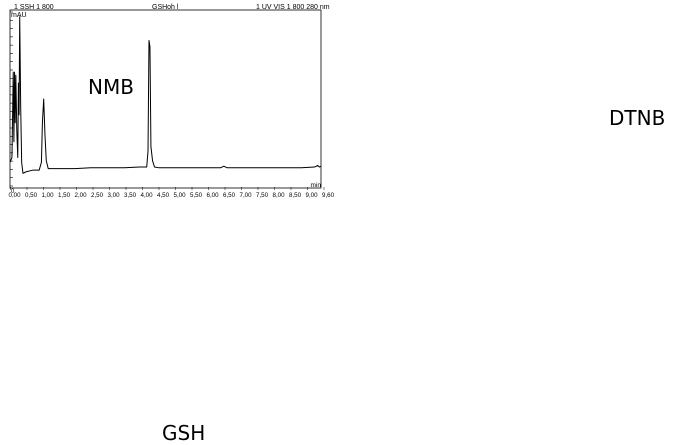  What do you see at coordinates (114, 195) in the screenshot?
I see `x-tick-label: 3,00` at bounding box center [114, 195].